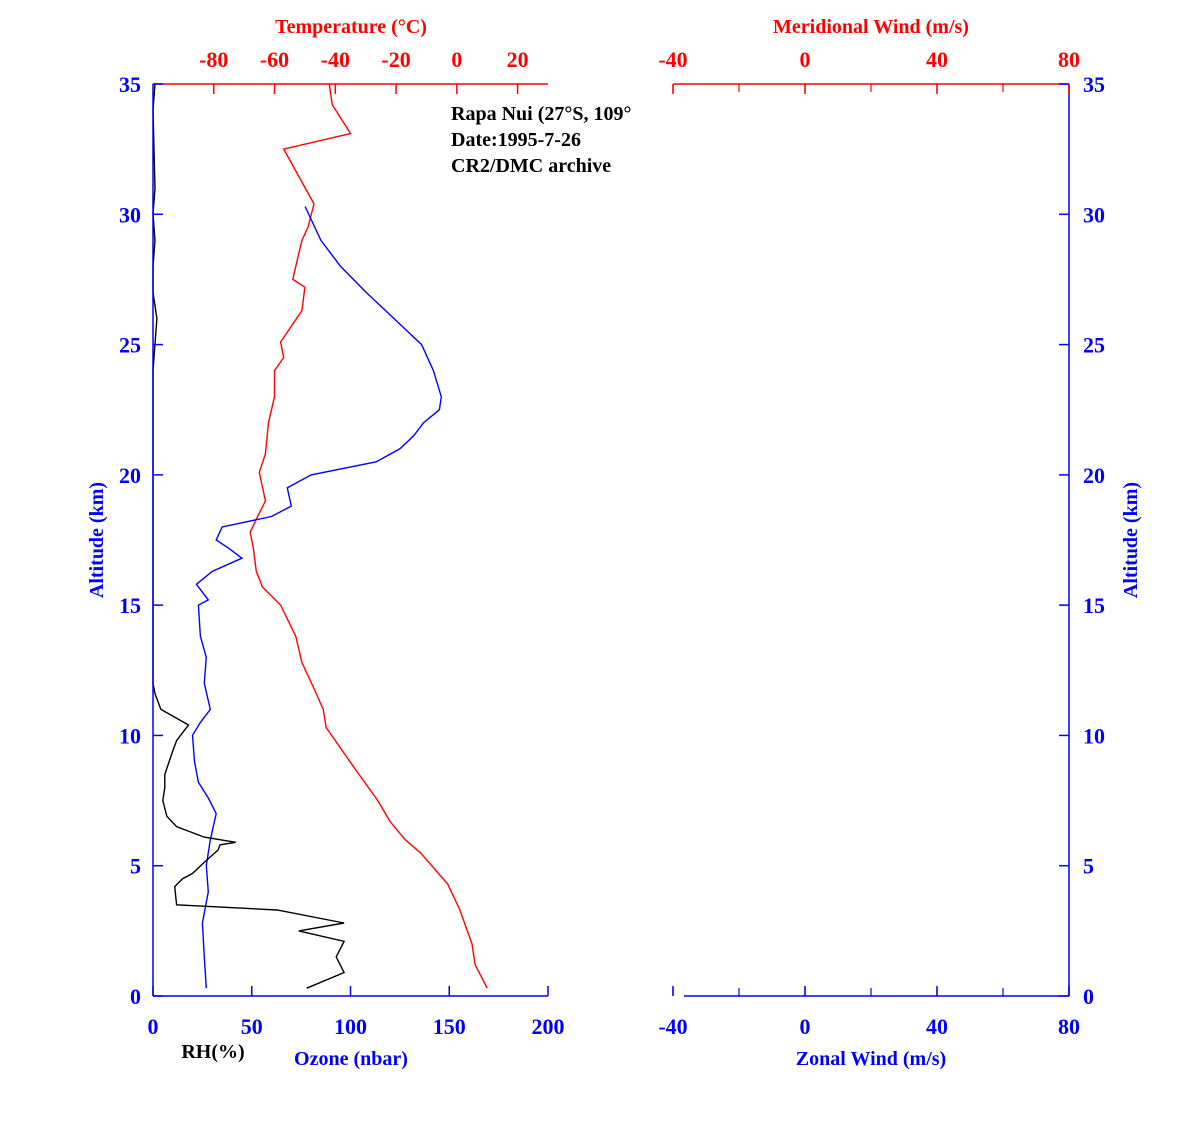  I want to click on rh-axis-label: RH(%), so click(212, 1052).